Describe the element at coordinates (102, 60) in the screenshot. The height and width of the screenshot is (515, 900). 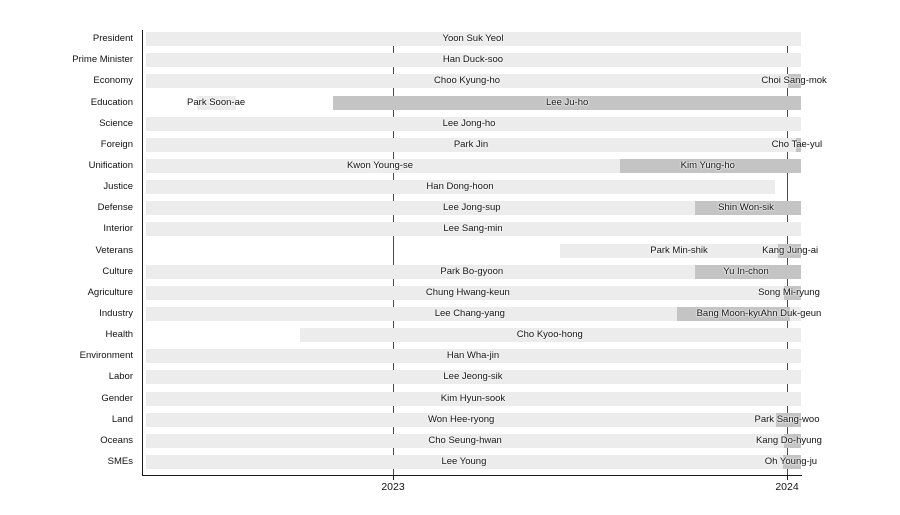
I see `category-label: Prime Minister` at that location.